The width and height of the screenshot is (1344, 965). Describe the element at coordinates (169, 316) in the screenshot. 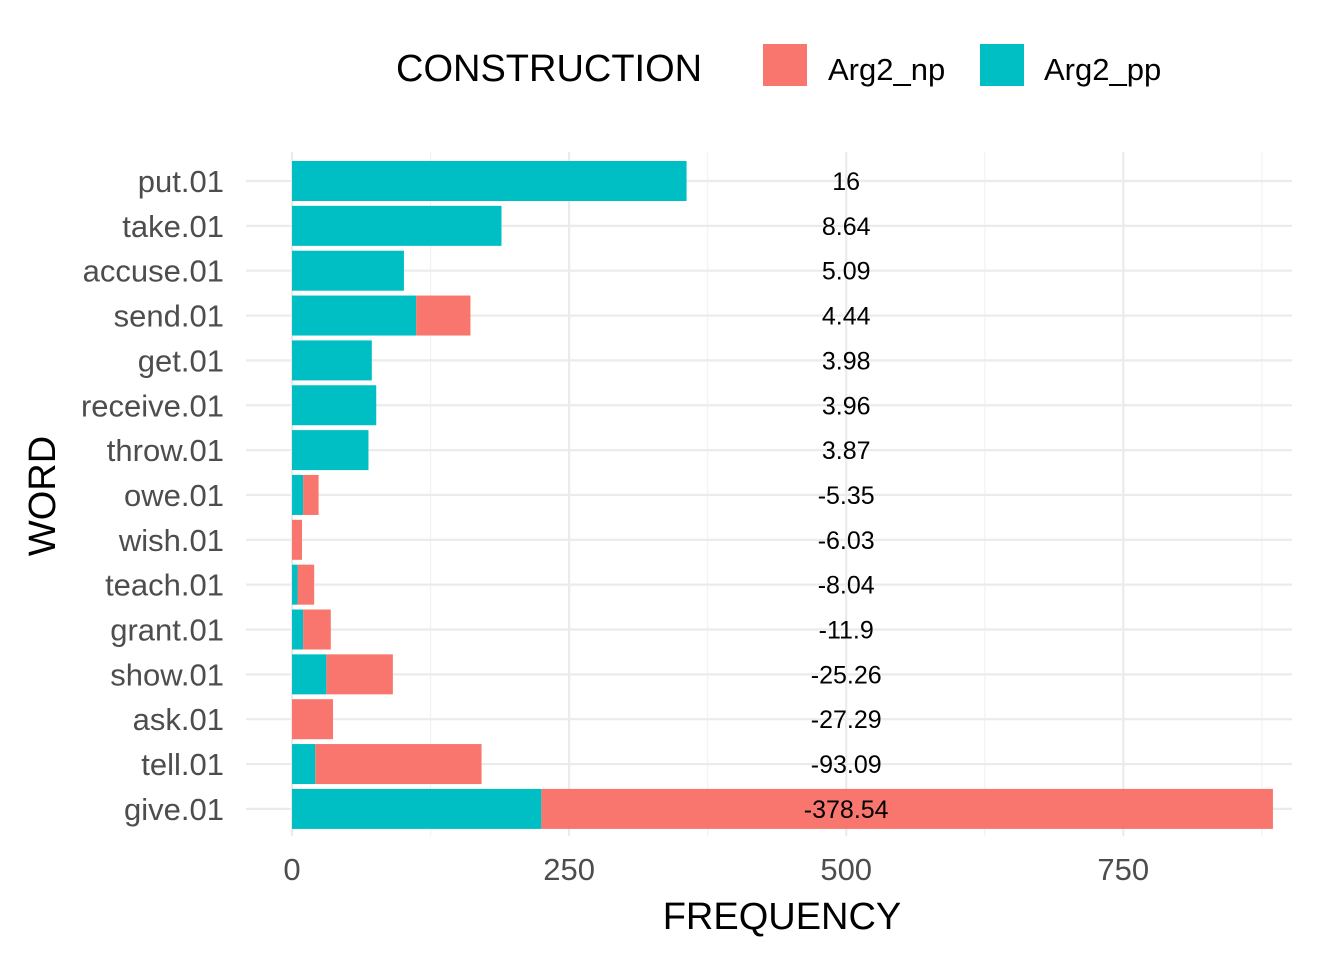

I see `y-tick-label-send-01: send.01` at that location.